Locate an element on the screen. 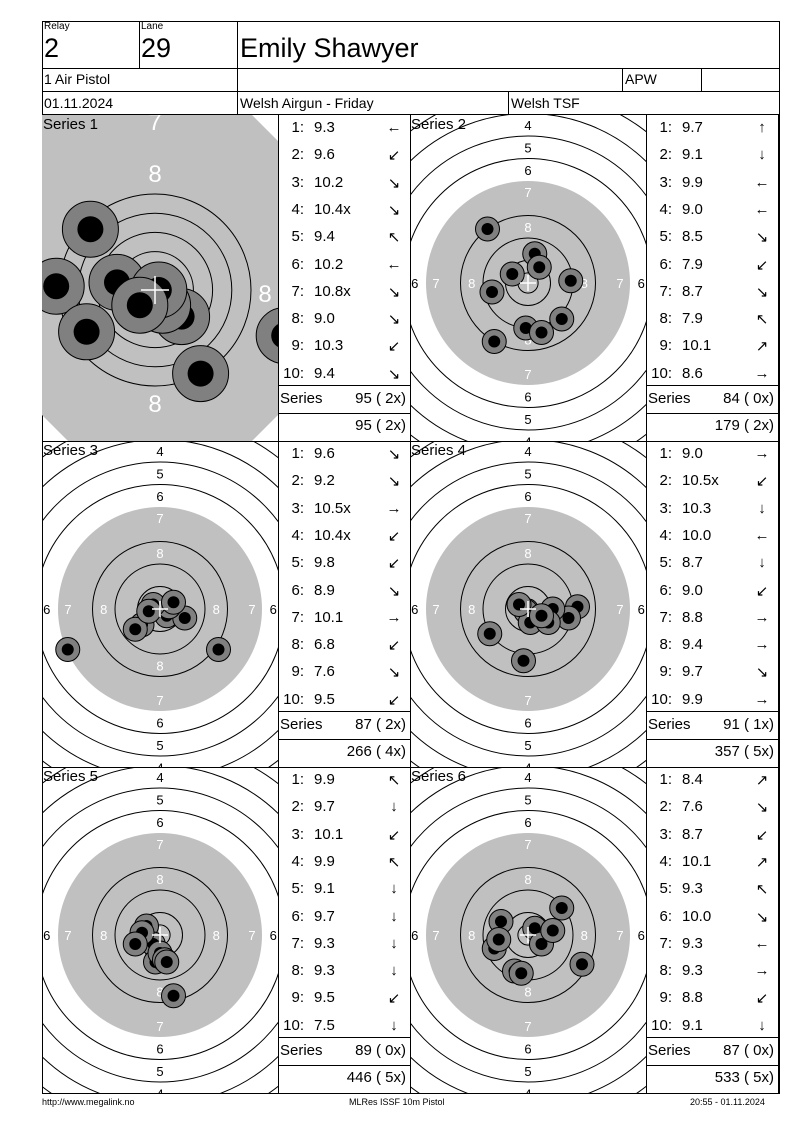 This screenshot has height=1130, width=800. direction-arrow-icon: ↓ is located at coordinates (394, 807).